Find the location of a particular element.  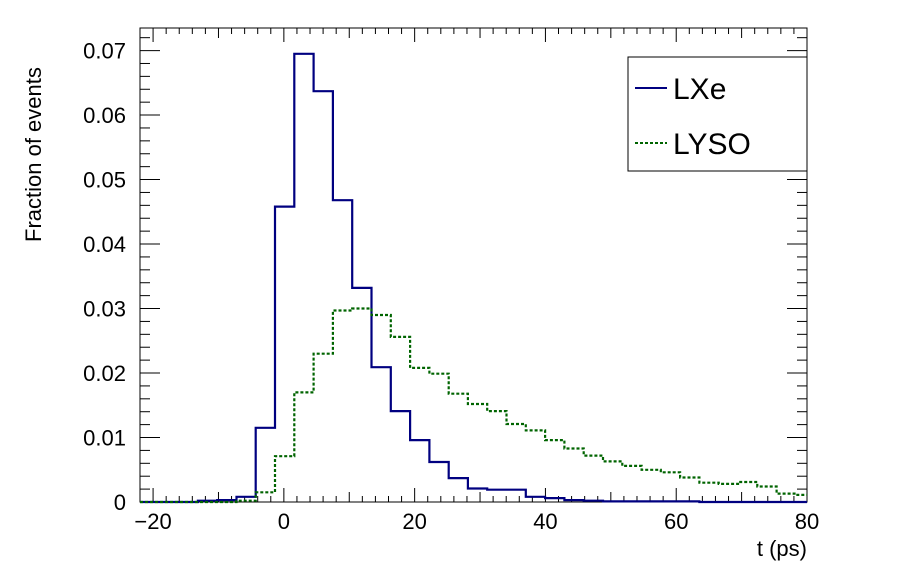

y-tick-label: 0.04 is located at coordinates (104, 244).